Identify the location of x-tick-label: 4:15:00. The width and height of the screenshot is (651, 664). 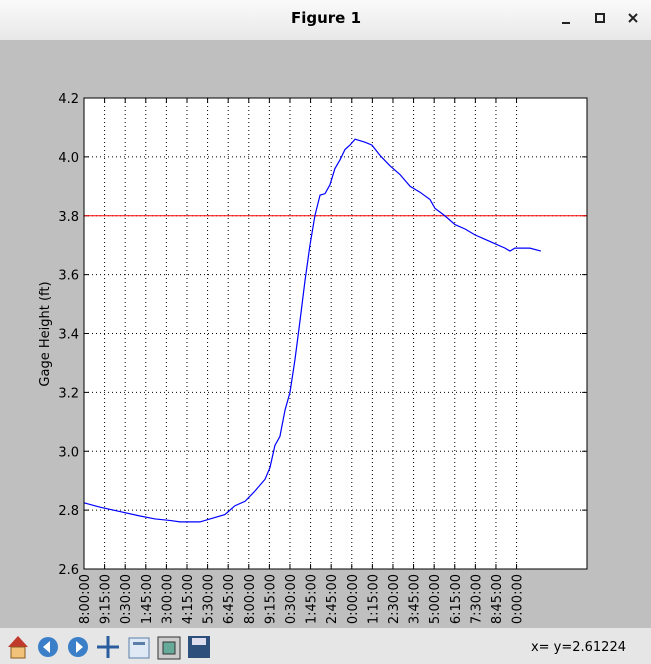
(188, 599).